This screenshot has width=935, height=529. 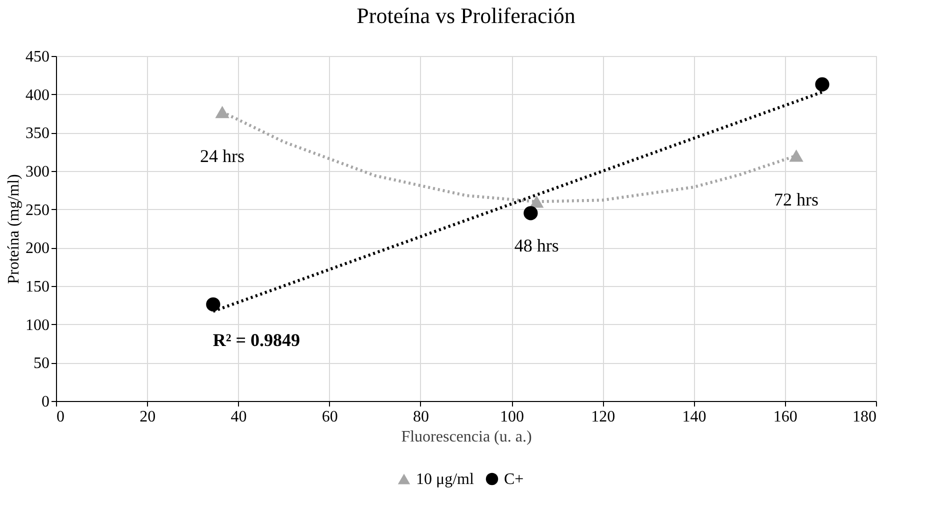 I want to click on annotation: 24 hrs, so click(x=222, y=156).